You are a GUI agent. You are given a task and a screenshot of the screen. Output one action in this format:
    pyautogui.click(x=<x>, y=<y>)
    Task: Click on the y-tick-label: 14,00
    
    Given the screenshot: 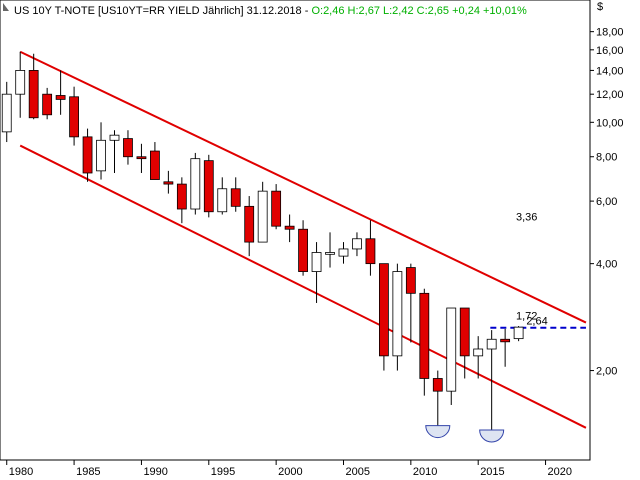 What is the action you would take?
    pyautogui.click(x=610, y=71)
    